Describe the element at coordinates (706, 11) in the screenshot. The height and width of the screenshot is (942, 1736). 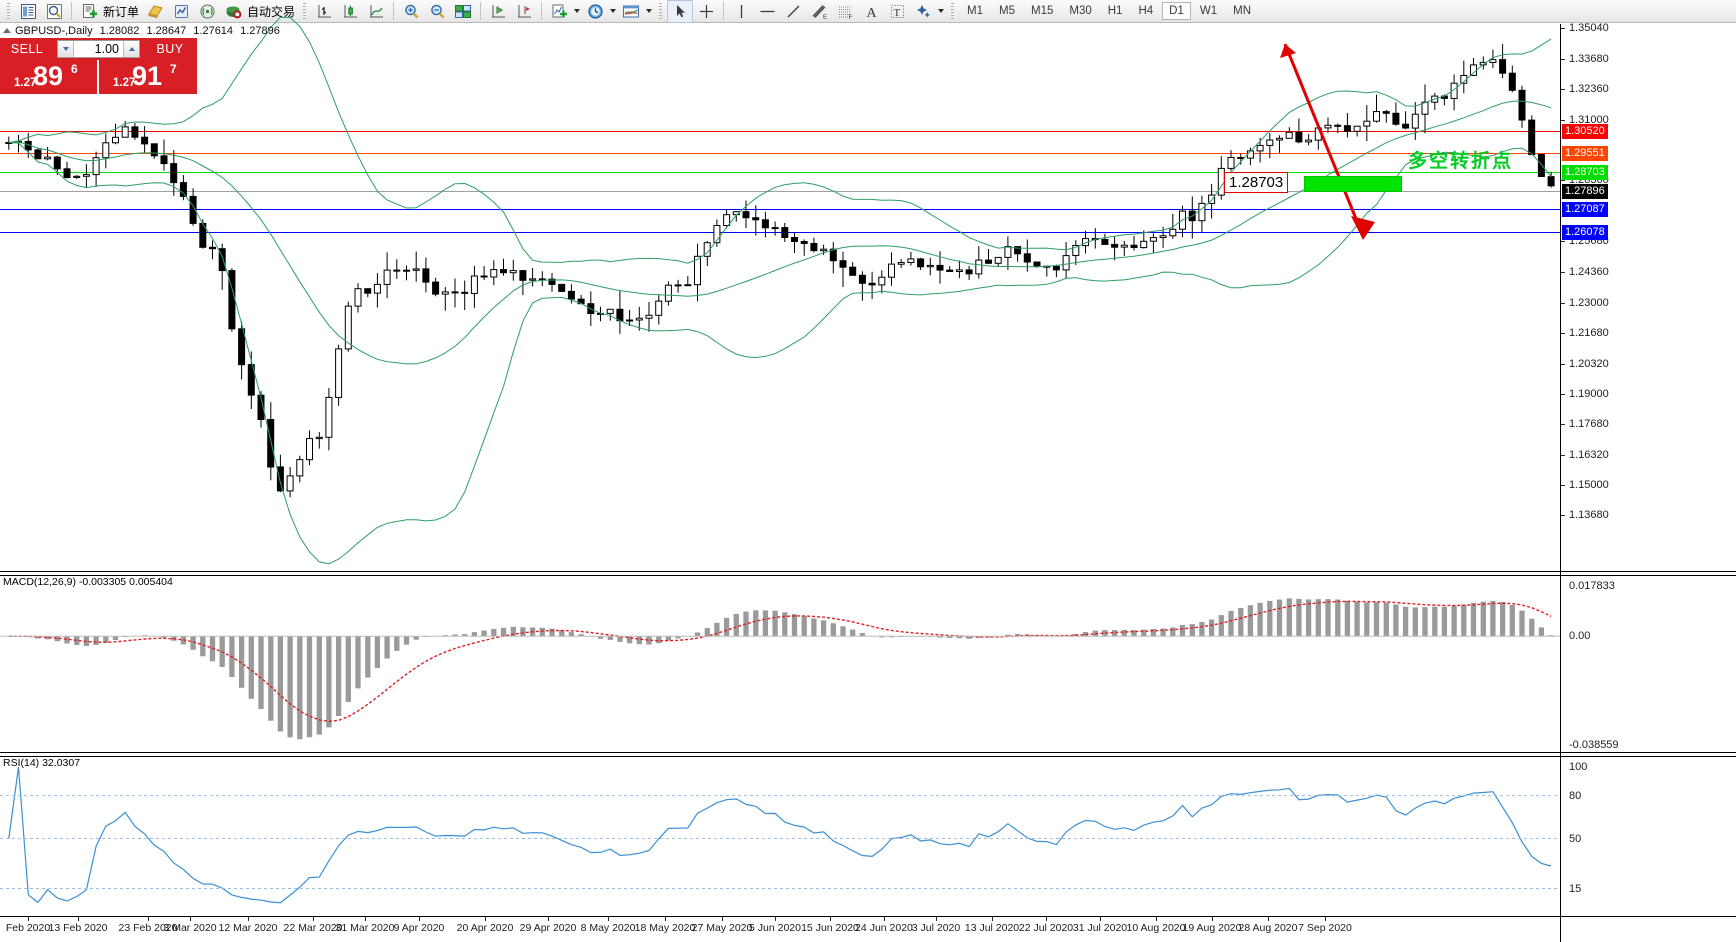
I see `crosshair-icon` at that location.